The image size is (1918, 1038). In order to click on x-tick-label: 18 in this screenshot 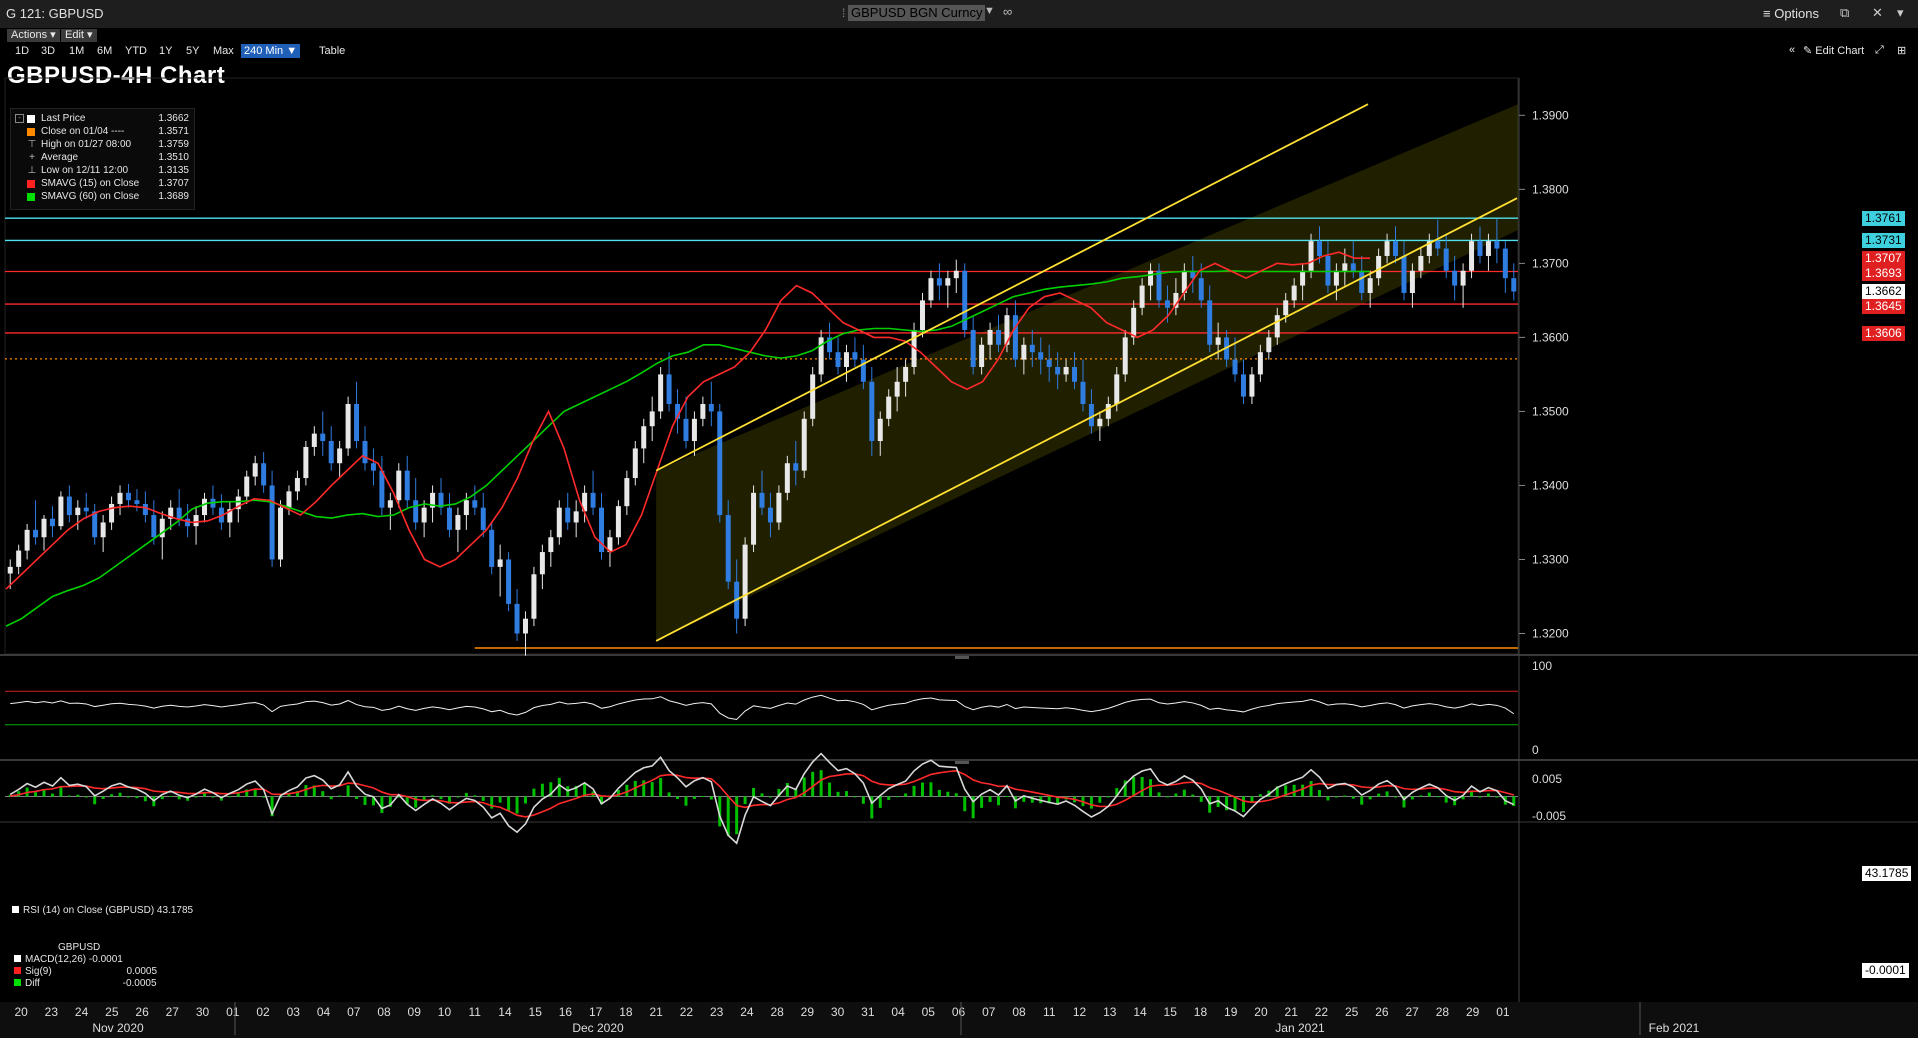, I will do `click(1201, 1012)`.